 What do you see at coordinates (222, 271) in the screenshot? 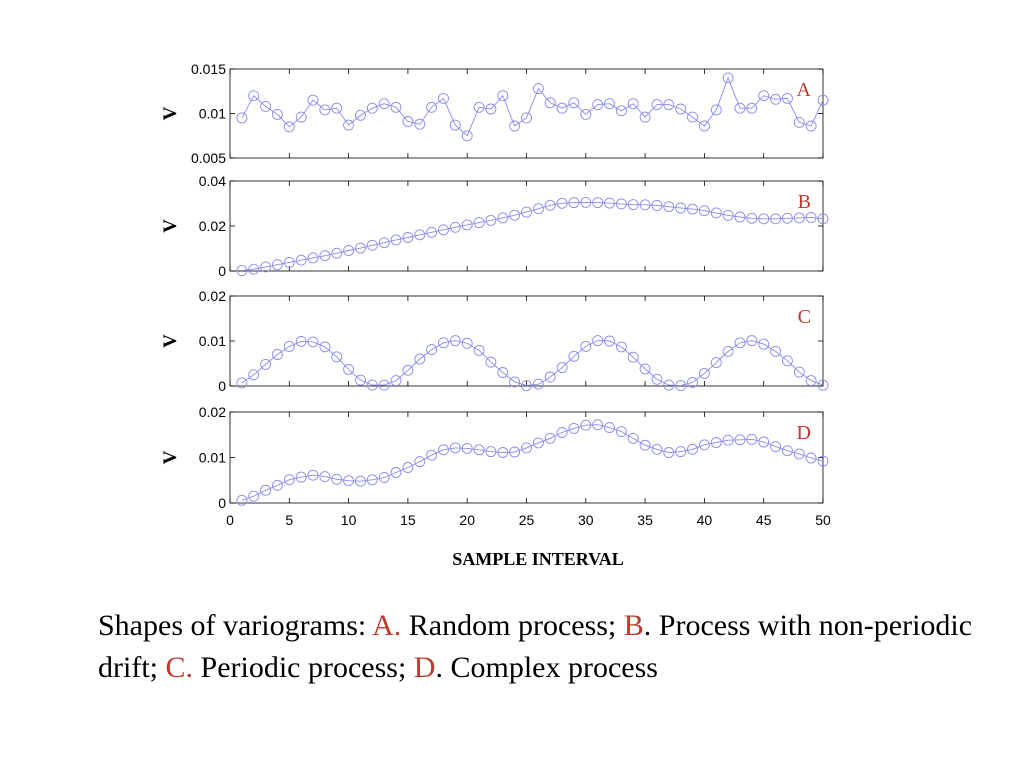
I see `y-tick-label: 0` at bounding box center [222, 271].